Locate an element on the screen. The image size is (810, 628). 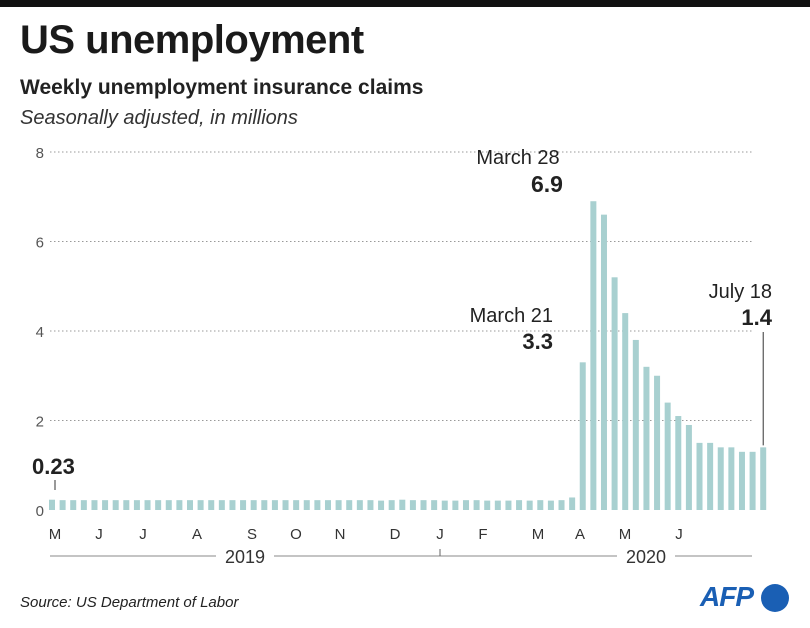
y-tick-label: 2 is located at coordinates (40, 422).